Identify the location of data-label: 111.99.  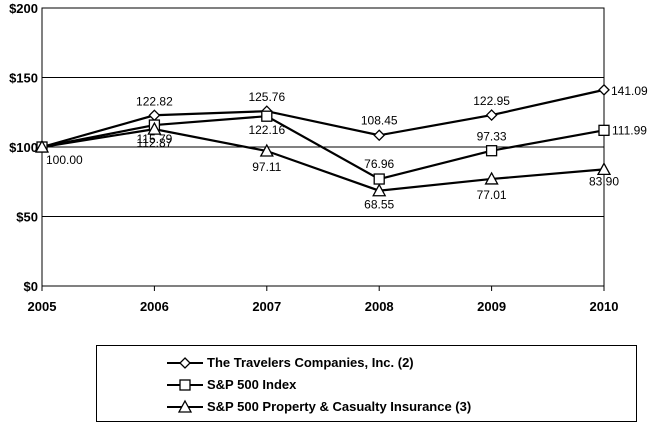
(629, 130).